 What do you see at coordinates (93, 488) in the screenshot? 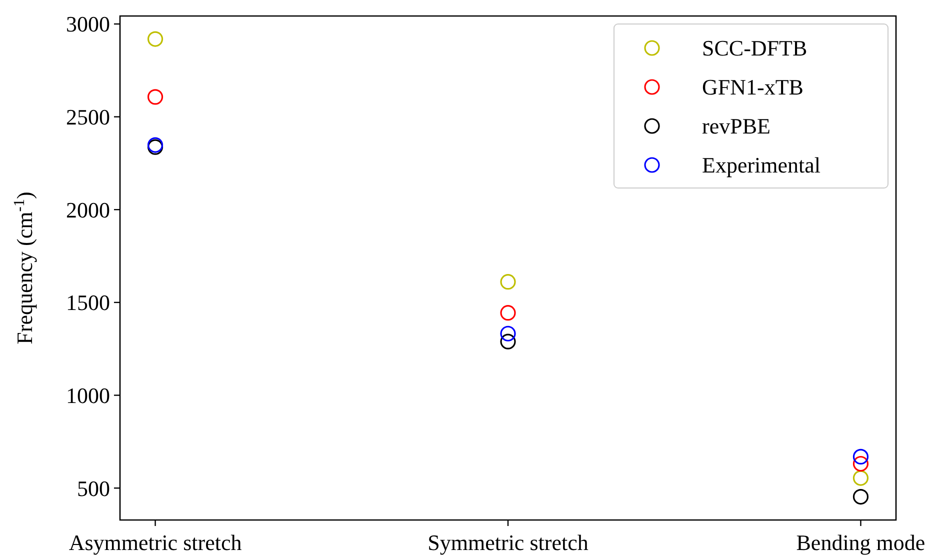
I see `y-tick-label: 500` at bounding box center [93, 488].